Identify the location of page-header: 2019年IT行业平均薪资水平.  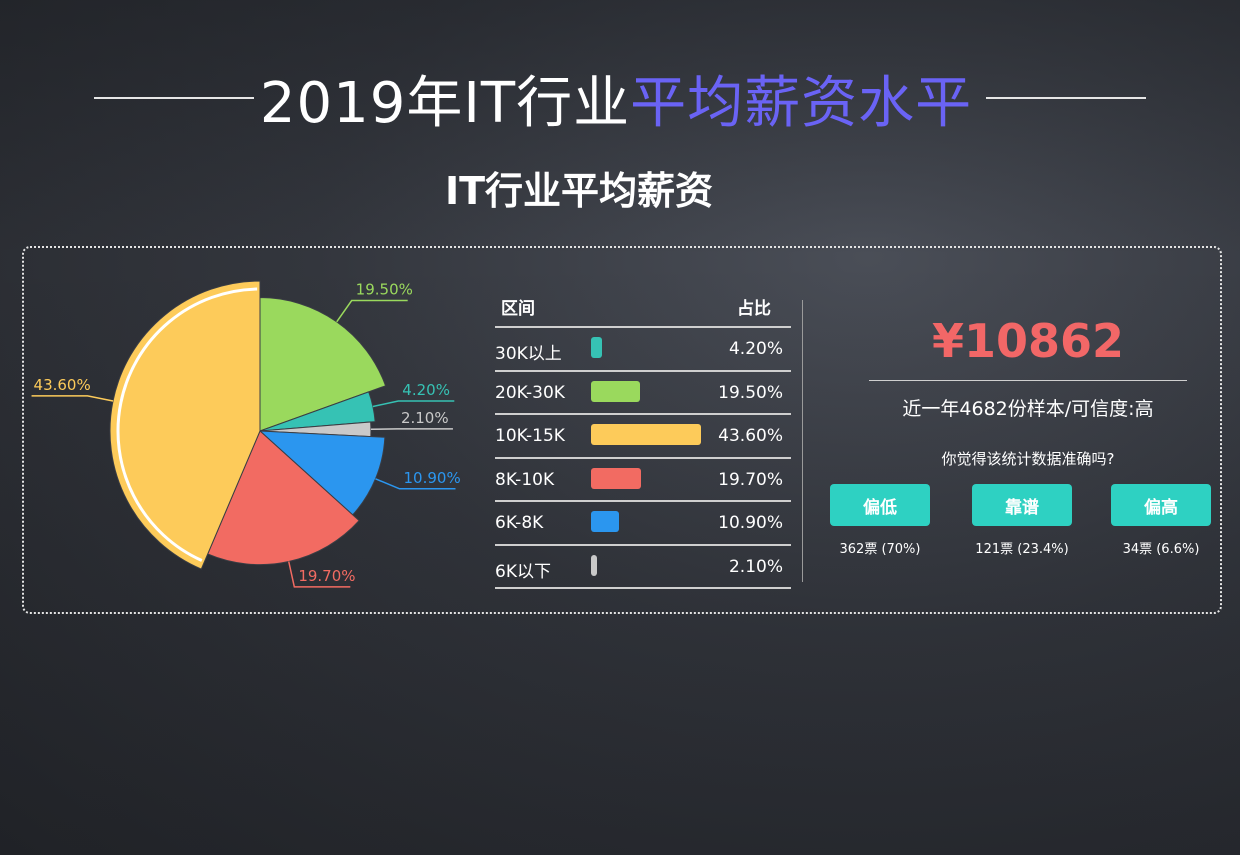
(620, 99).